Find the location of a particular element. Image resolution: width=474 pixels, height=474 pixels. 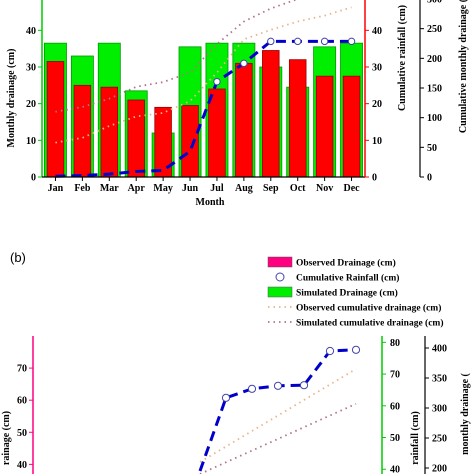

panel-b-lines is located at coordinates (279, 409).